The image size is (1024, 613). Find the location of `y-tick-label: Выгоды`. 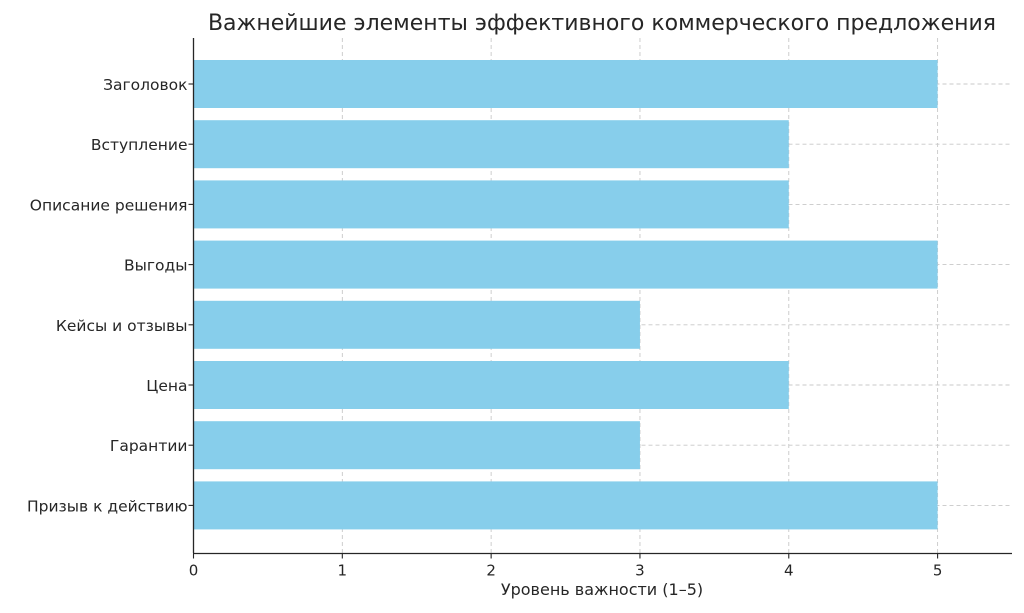

y-tick-label: Выгоды is located at coordinates (155, 266).